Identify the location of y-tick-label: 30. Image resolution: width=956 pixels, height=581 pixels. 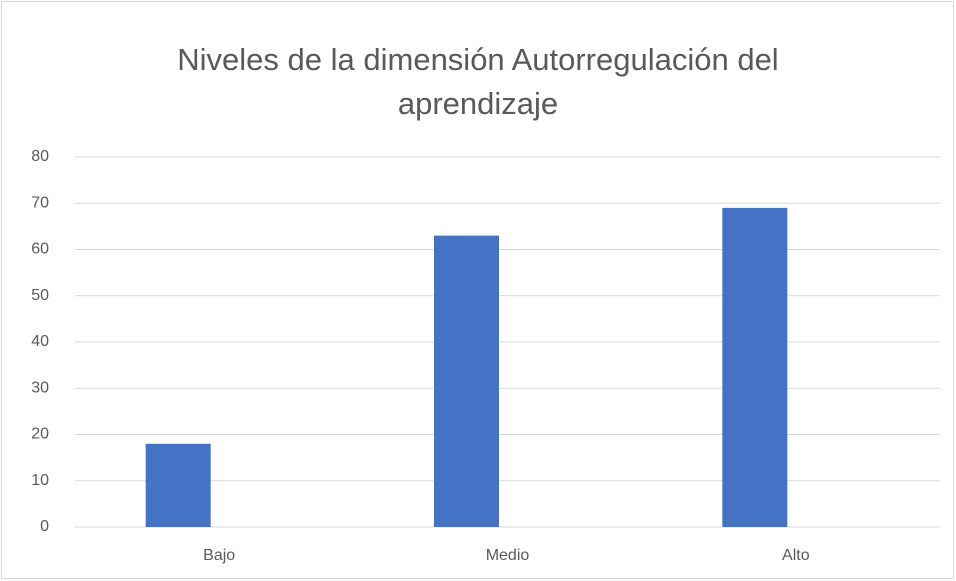
(40, 387).